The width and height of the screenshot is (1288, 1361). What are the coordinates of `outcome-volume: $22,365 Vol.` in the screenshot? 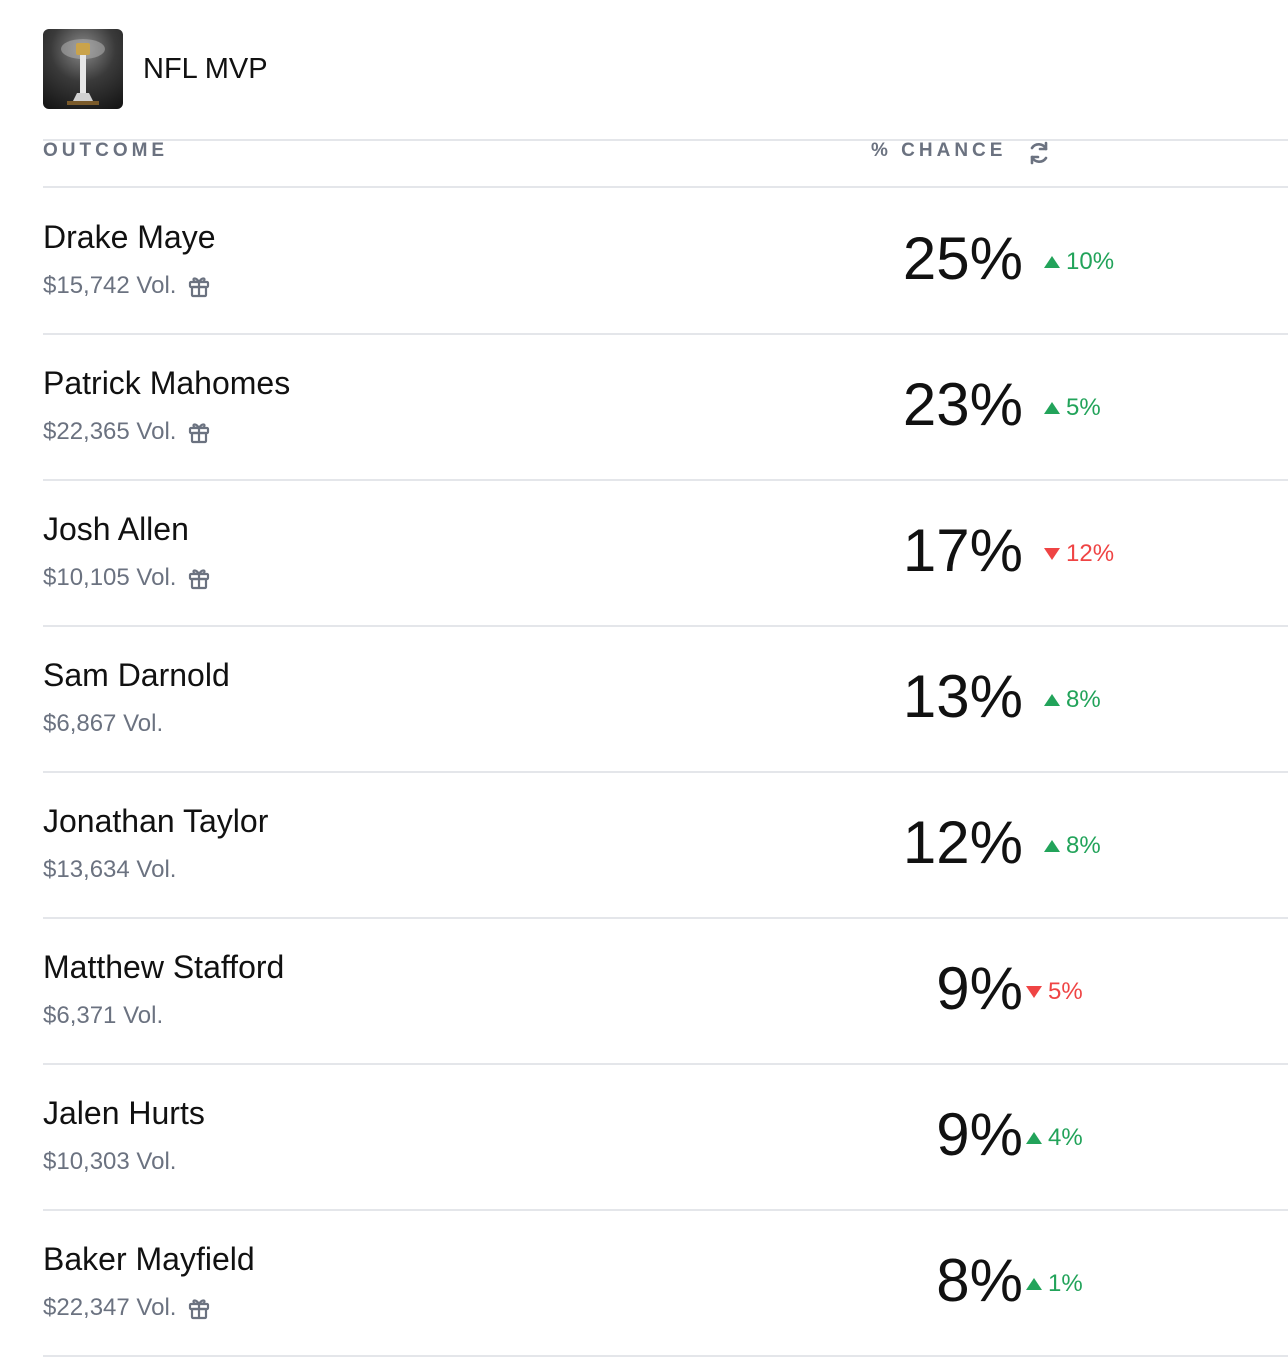 It's located at (127, 432).